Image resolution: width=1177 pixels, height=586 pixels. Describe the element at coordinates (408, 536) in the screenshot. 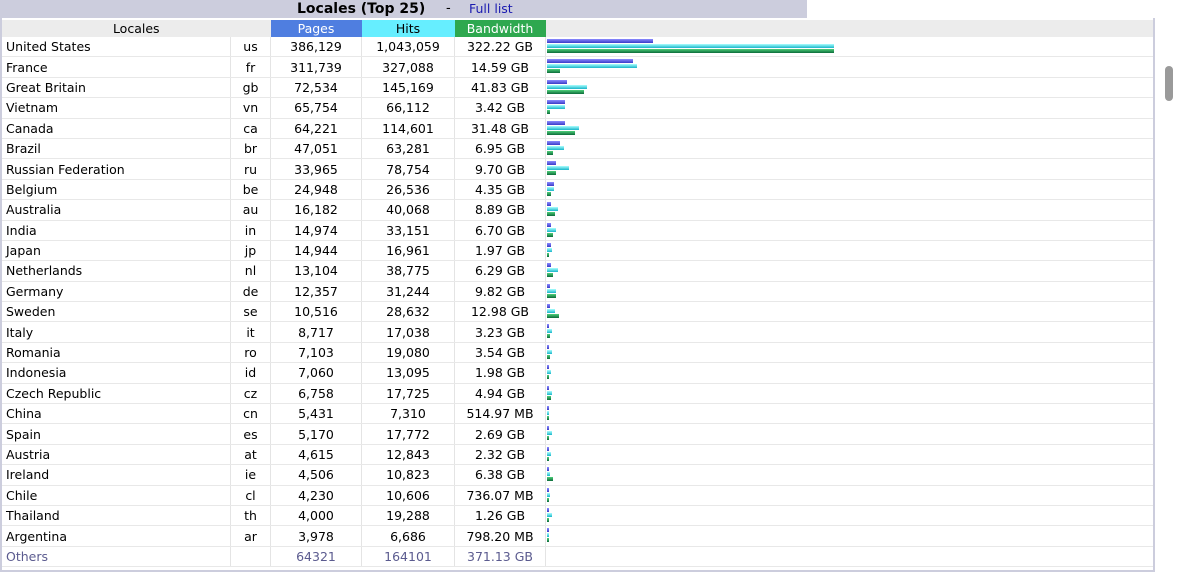

I see `hits-value: 6,686` at that location.